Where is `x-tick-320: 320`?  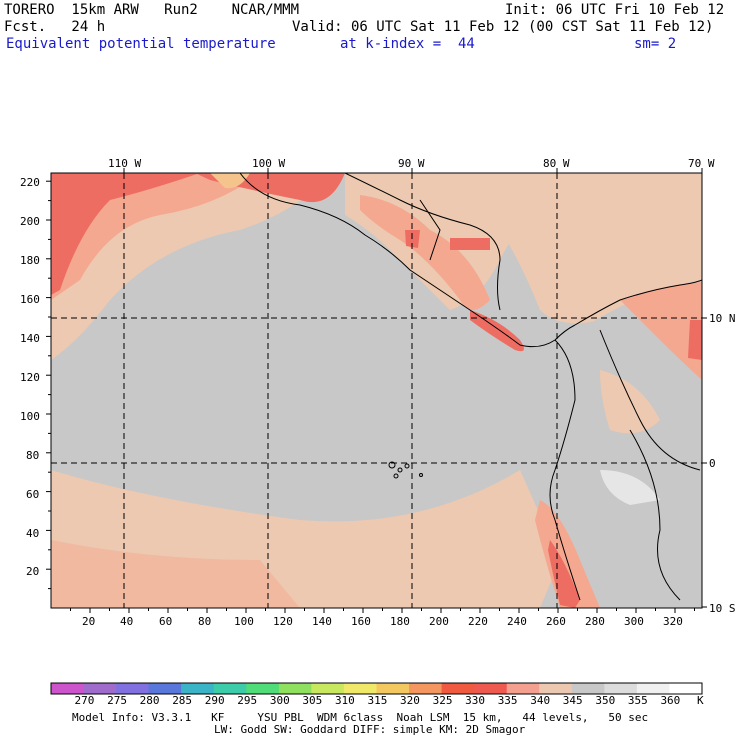 x-tick-320: 320 is located at coordinates (673, 621).